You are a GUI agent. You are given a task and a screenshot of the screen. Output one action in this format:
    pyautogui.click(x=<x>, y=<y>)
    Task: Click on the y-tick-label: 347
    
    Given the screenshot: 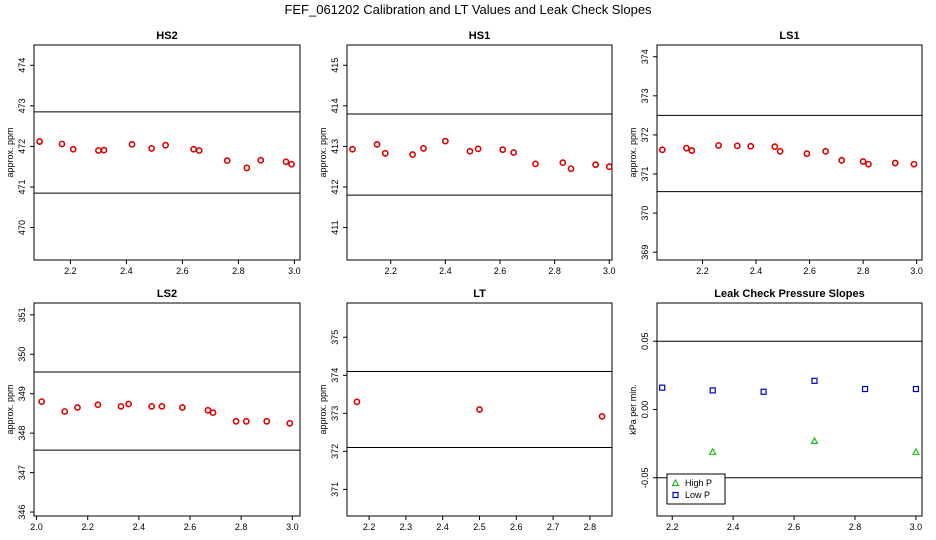 What is the action you would take?
    pyautogui.click(x=22, y=472)
    